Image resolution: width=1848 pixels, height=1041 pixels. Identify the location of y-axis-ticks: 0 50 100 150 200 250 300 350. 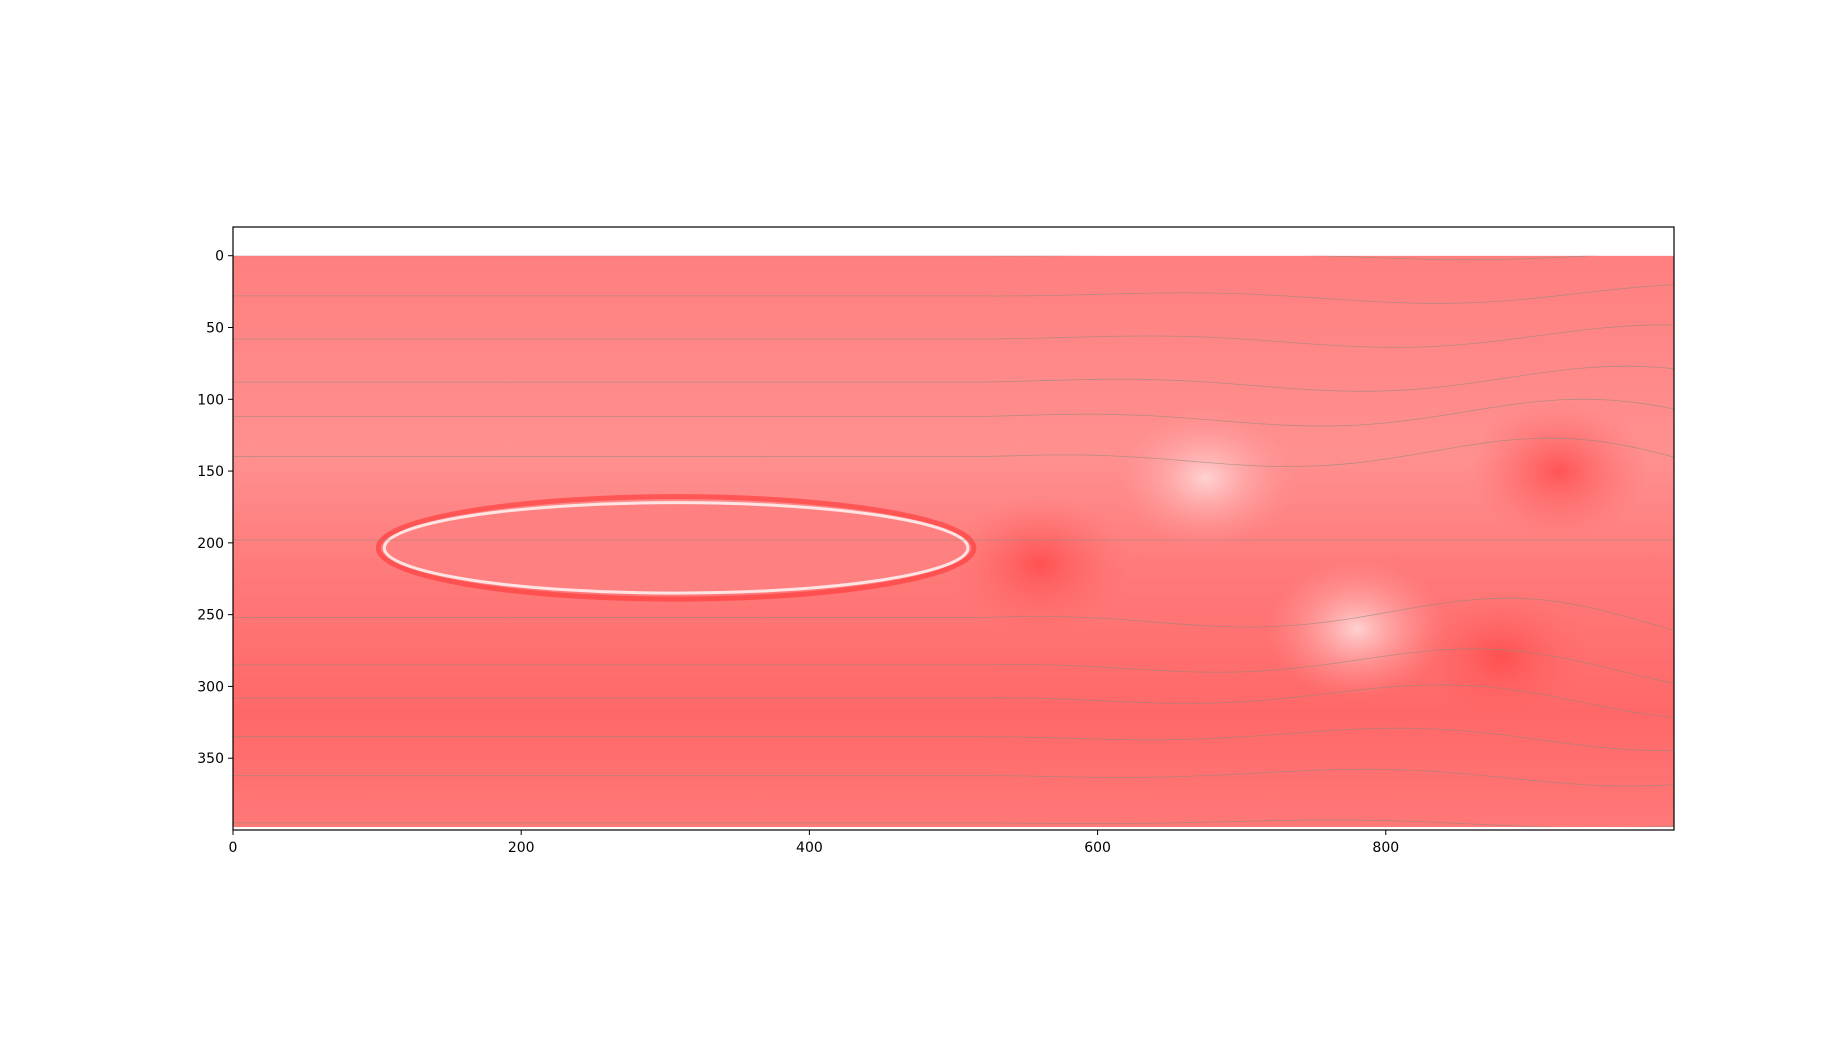
(215, 508).